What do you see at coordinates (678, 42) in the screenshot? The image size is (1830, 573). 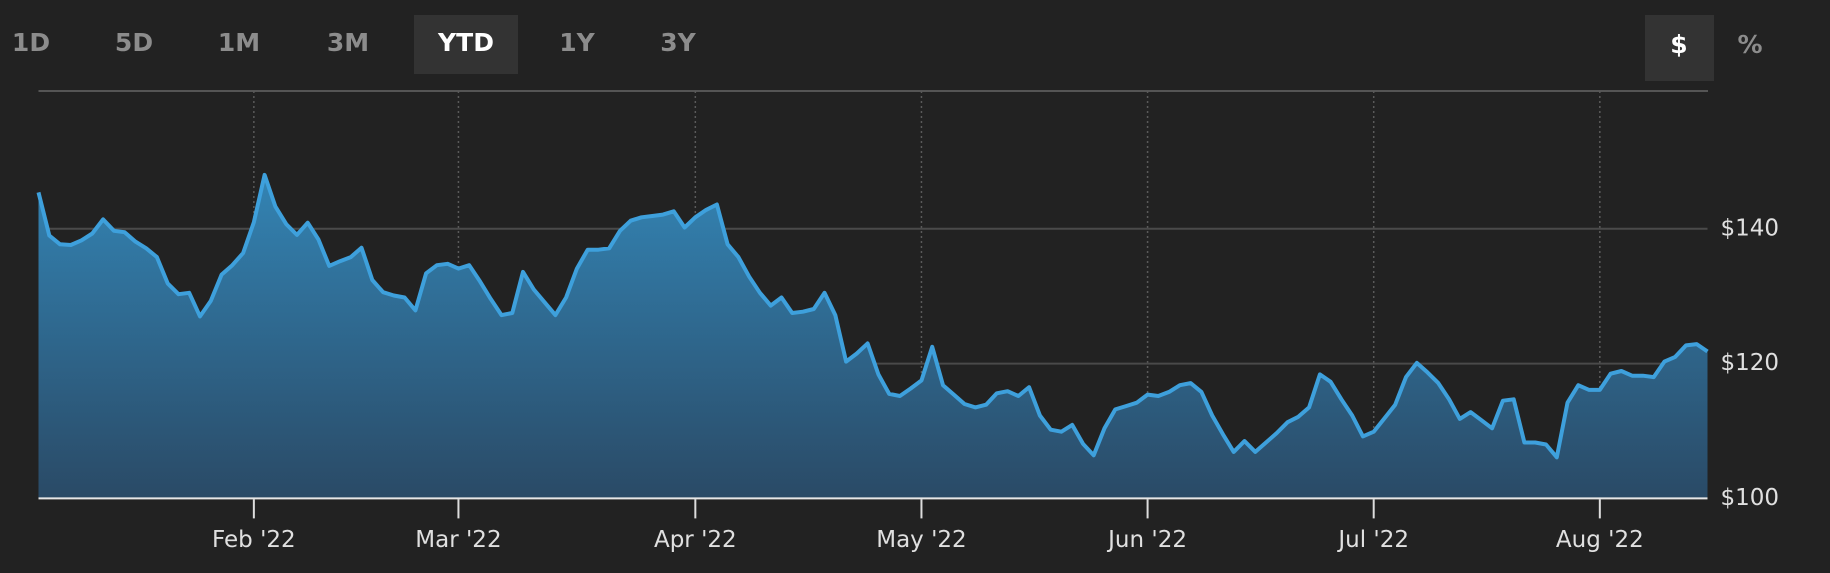 I see `range-button: 3Y` at bounding box center [678, 42].